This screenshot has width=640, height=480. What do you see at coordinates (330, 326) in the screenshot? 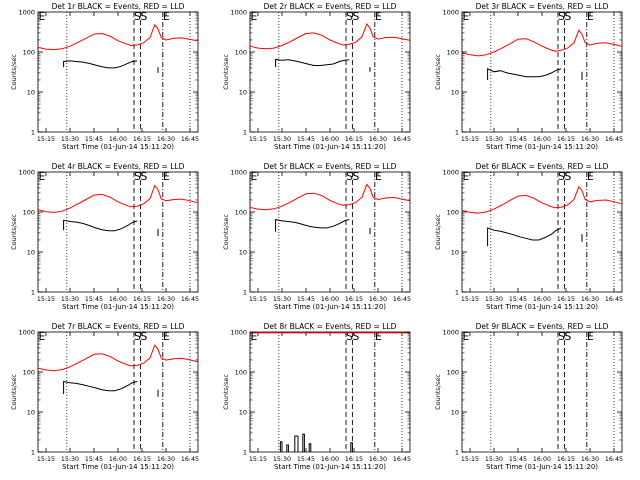
I see `panel-title: Det 8r BLACK = Events, RED = LLD` at bounding box center [330, 326].